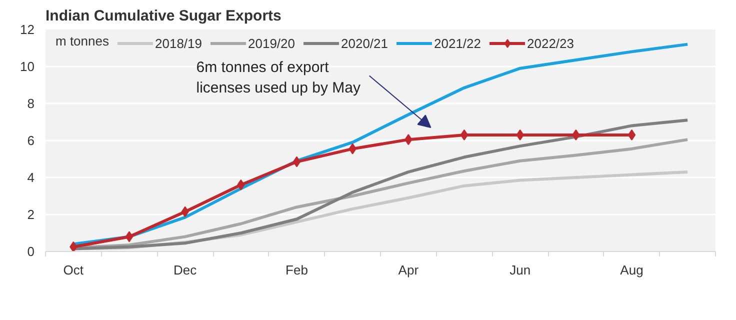 This screenshot has width=736, height=320. Describe the element at coordinates (457, 43) in the screenshot. I see `legend-label: 2021/22` at that location.